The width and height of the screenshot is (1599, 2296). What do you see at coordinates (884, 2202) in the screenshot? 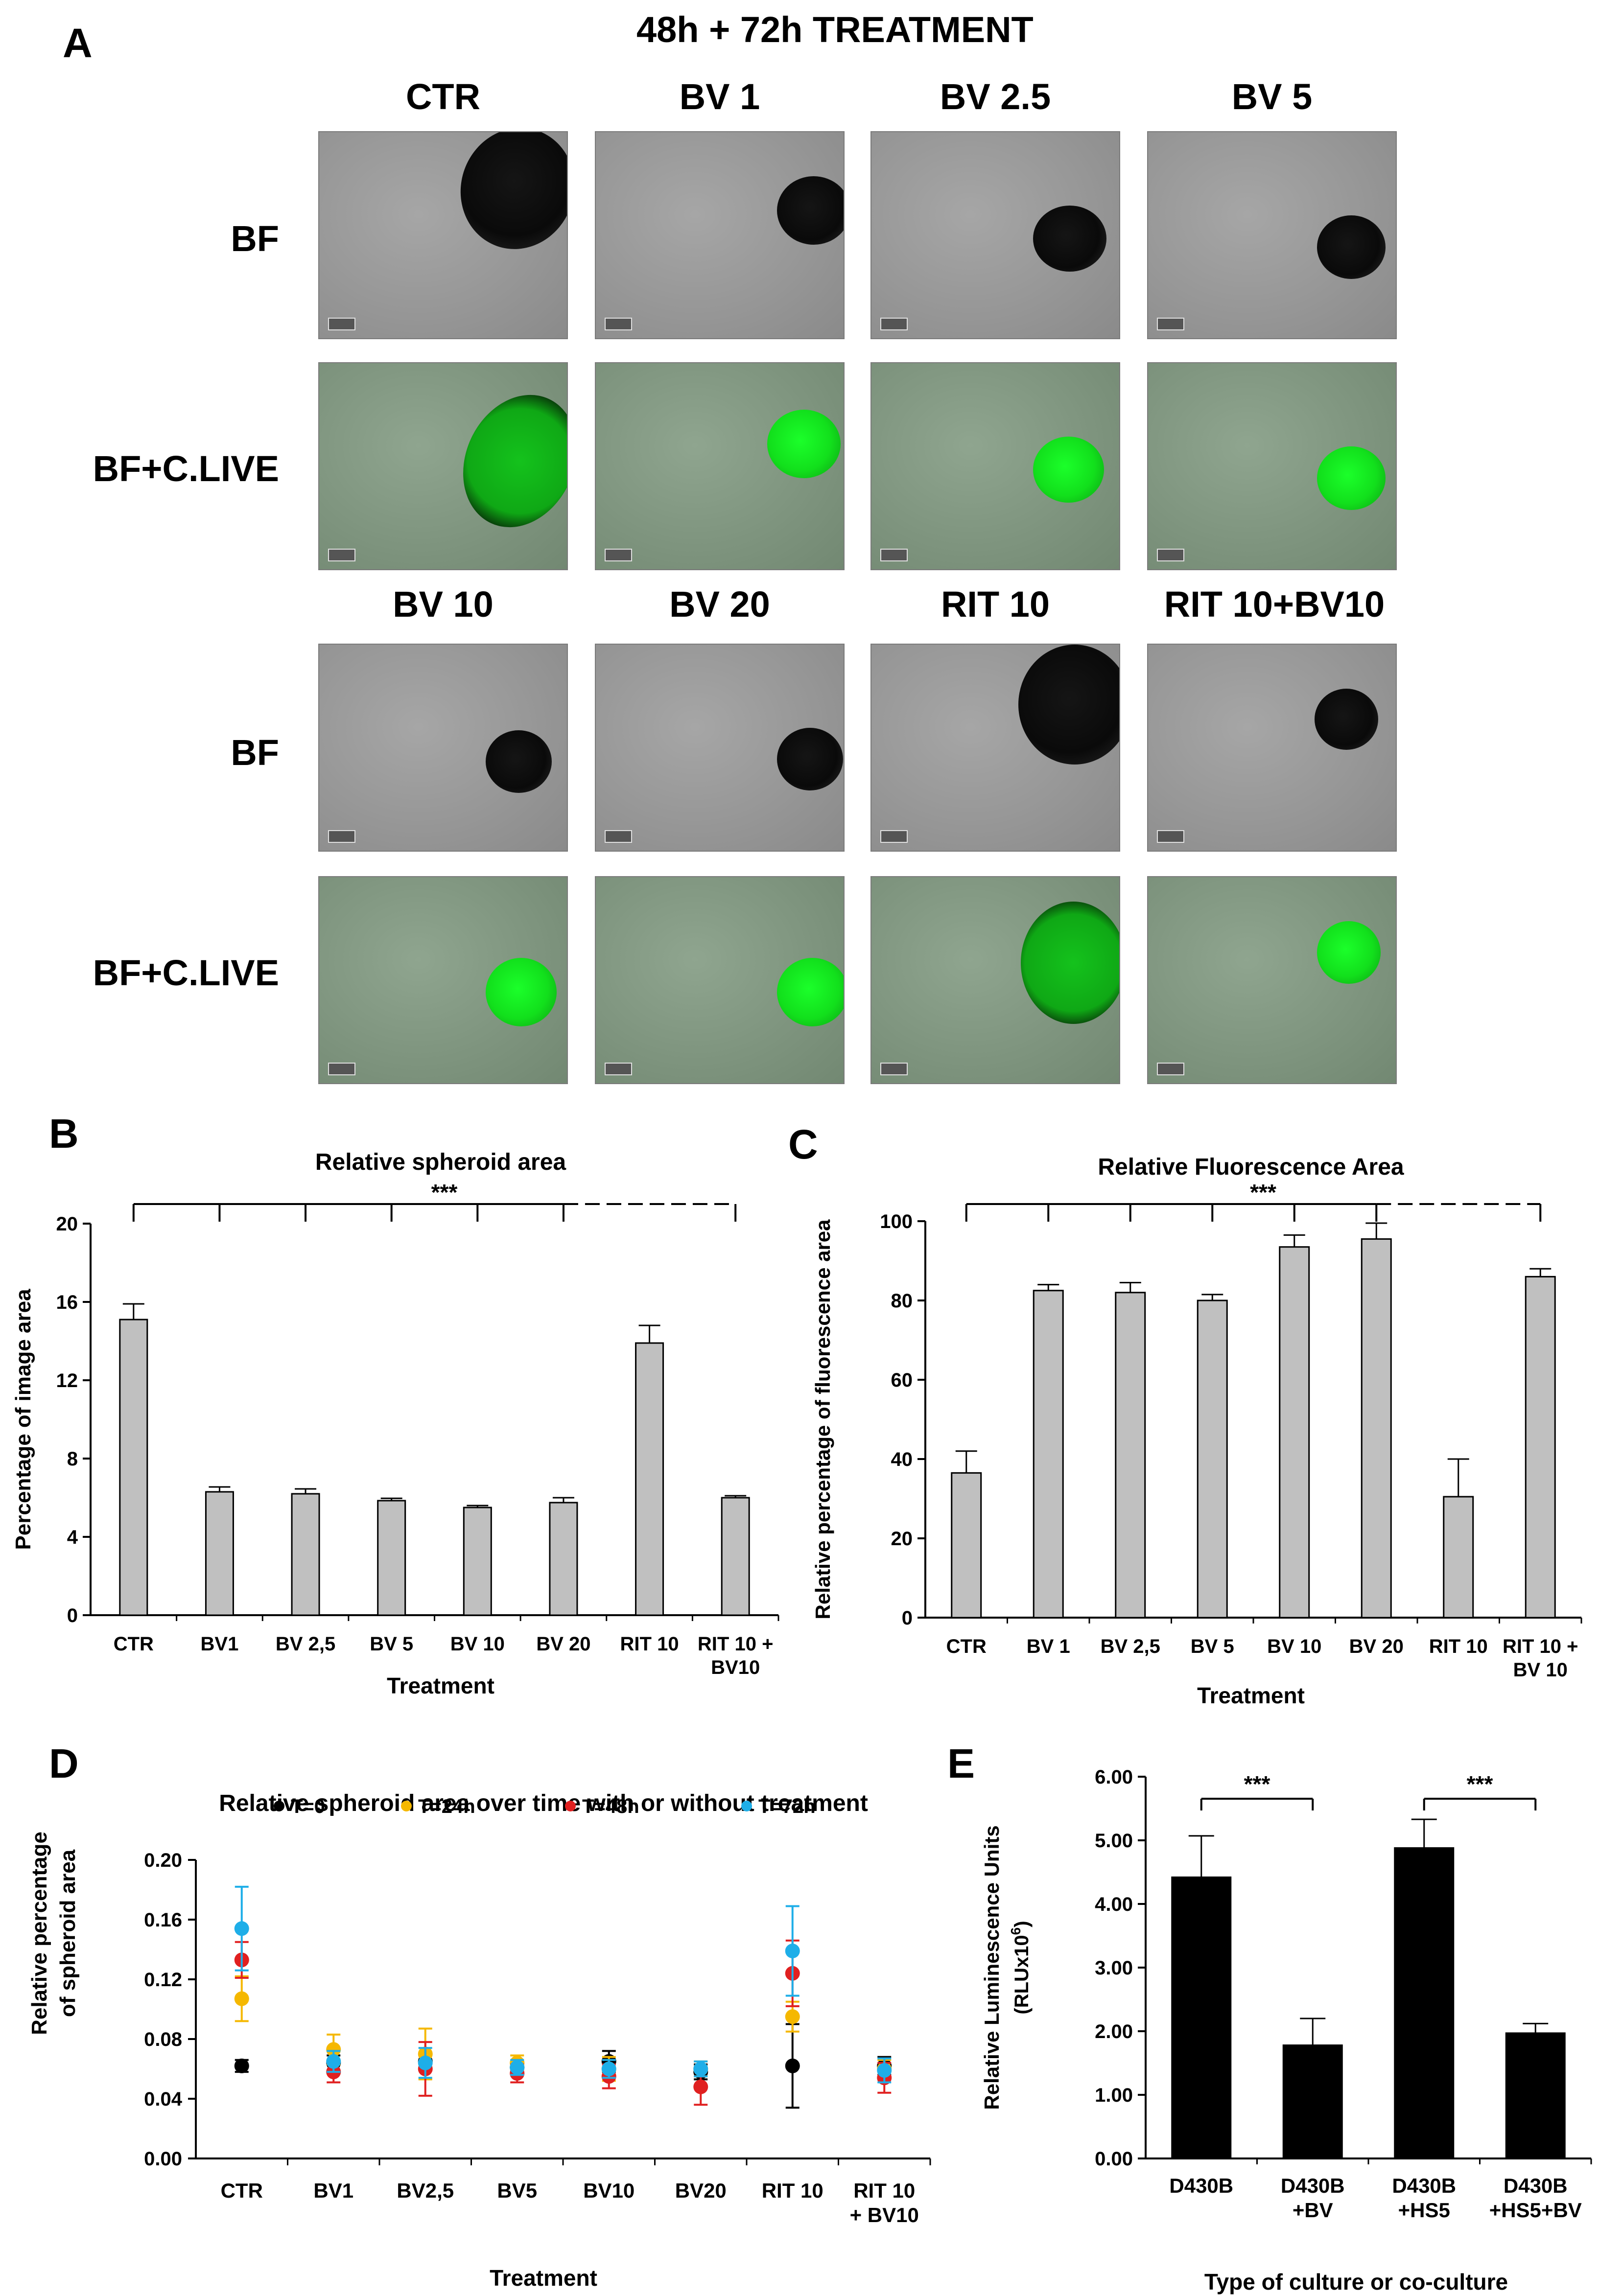
I see `x-tick-label: RIT 10 + BV10` at bounding box center [884, 2202].